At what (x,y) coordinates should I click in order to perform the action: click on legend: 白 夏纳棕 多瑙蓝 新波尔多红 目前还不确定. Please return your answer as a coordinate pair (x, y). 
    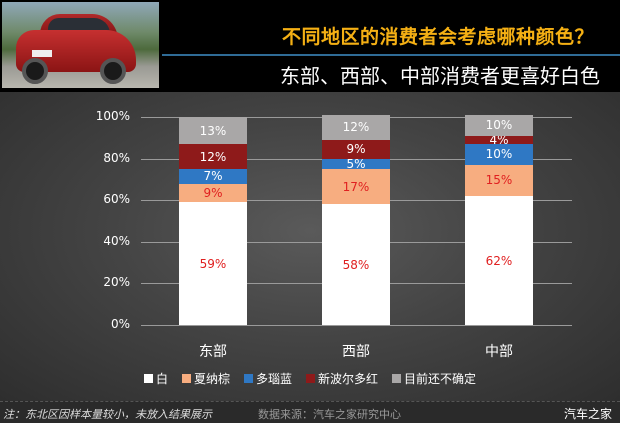
    Looking at the image, I should click on (310, 378).